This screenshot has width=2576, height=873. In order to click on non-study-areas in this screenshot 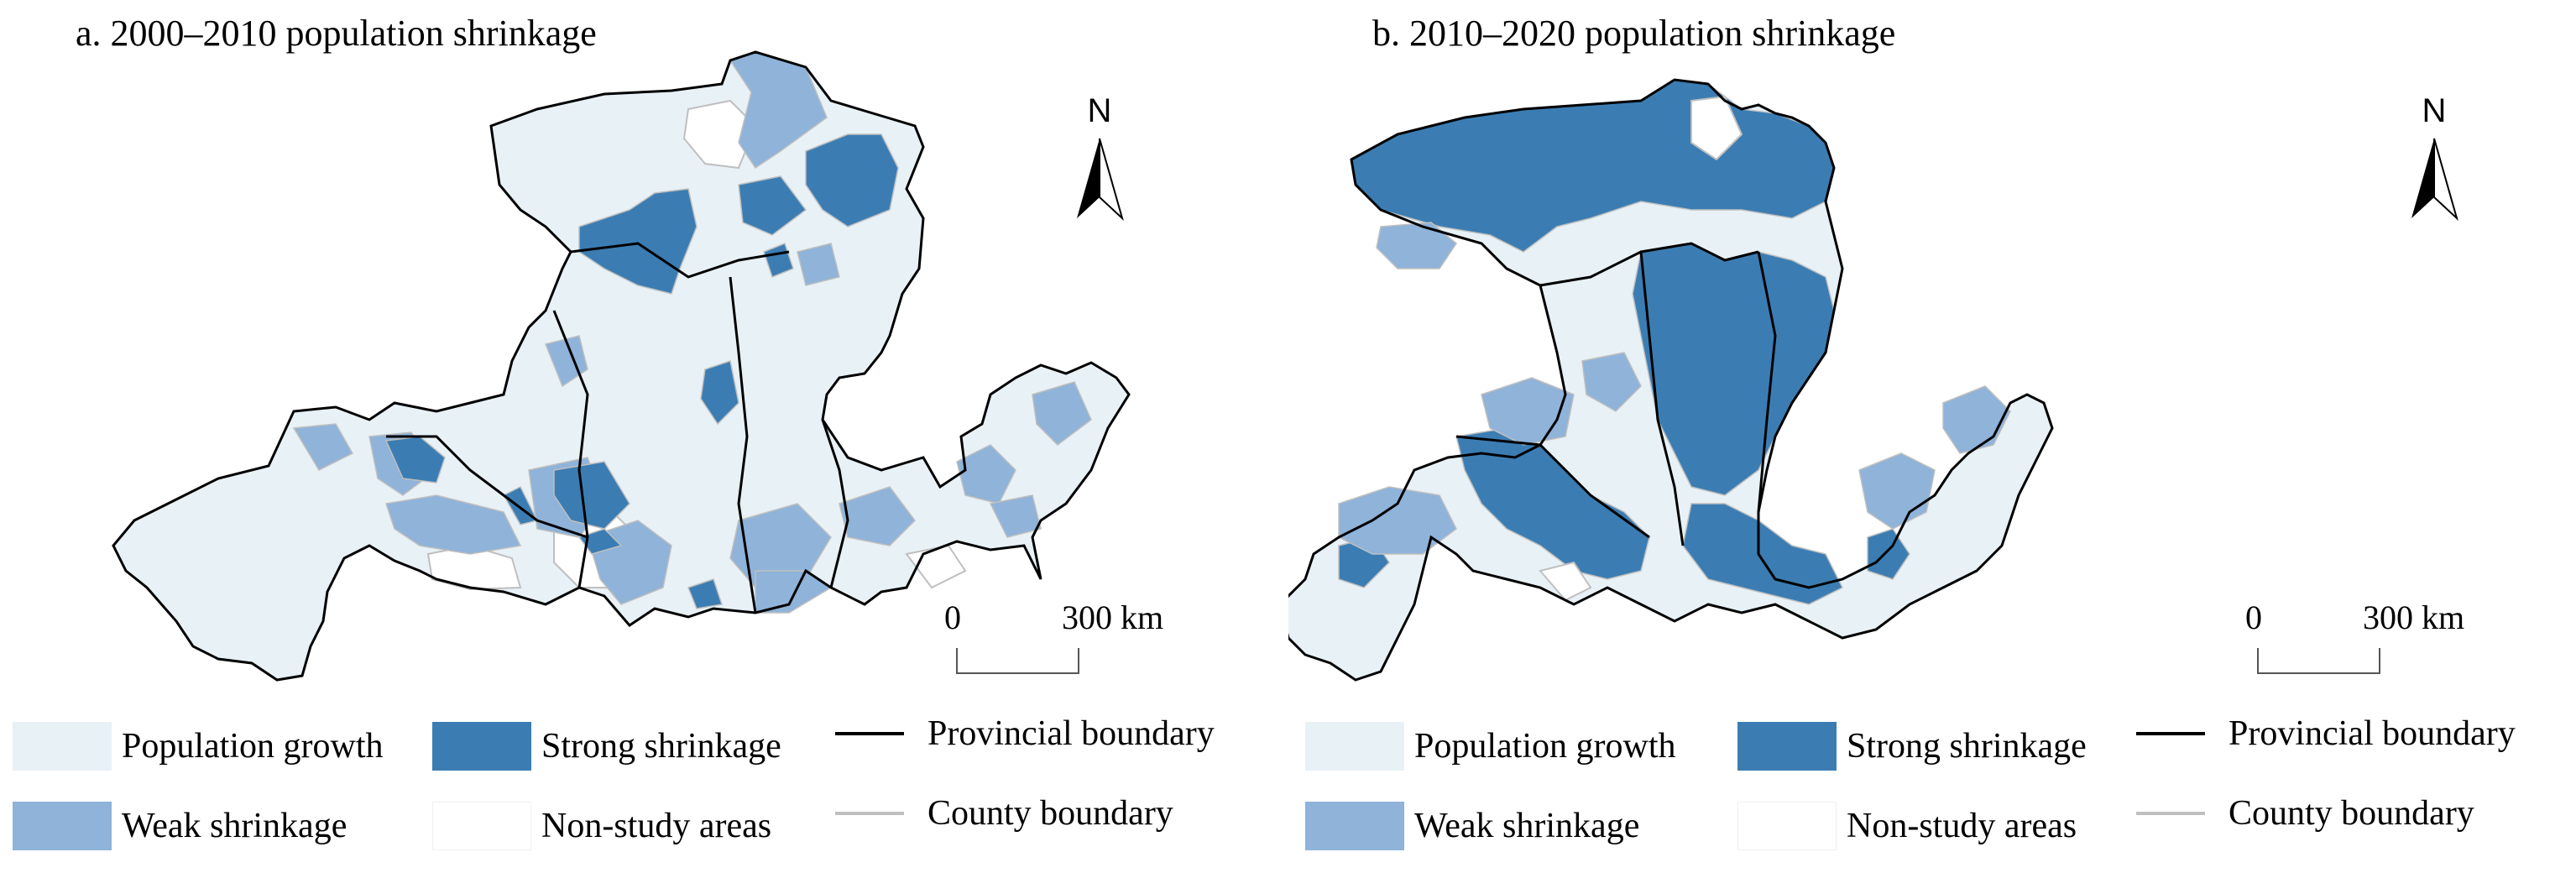, I will do `click(1641, 348)`.